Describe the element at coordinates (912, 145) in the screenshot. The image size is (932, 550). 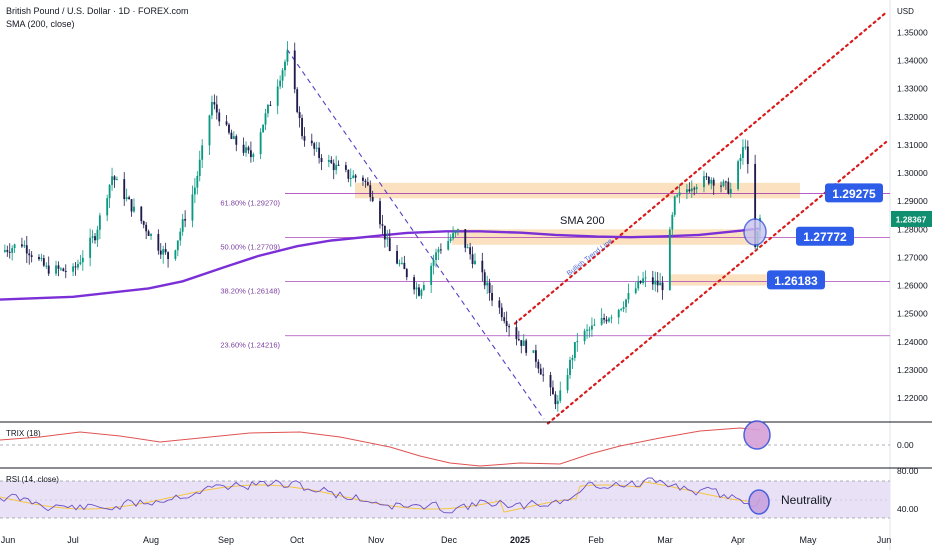
I see `y-tick-label: 1.31000` at that location.